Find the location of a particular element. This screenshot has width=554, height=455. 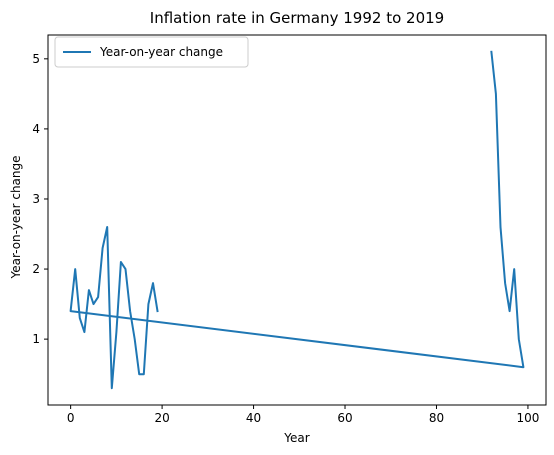

legend-label: Year-on-year change is located at coordinates (161, 52).